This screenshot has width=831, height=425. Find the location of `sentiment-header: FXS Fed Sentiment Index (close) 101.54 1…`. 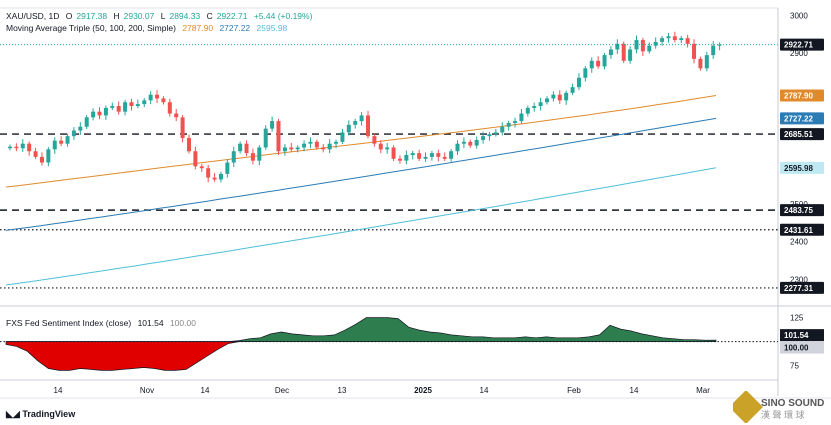

sentiment-header: FXS Fed Sentiment Index (close) 101.54 1… is located at coordinates (103, 323).